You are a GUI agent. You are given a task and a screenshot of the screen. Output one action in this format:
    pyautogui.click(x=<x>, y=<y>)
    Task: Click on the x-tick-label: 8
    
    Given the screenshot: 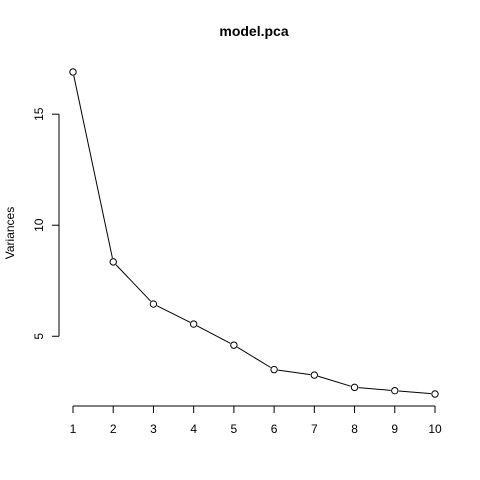 What is the action you would take?
    pyautogui.click(x=354, y=429)
    